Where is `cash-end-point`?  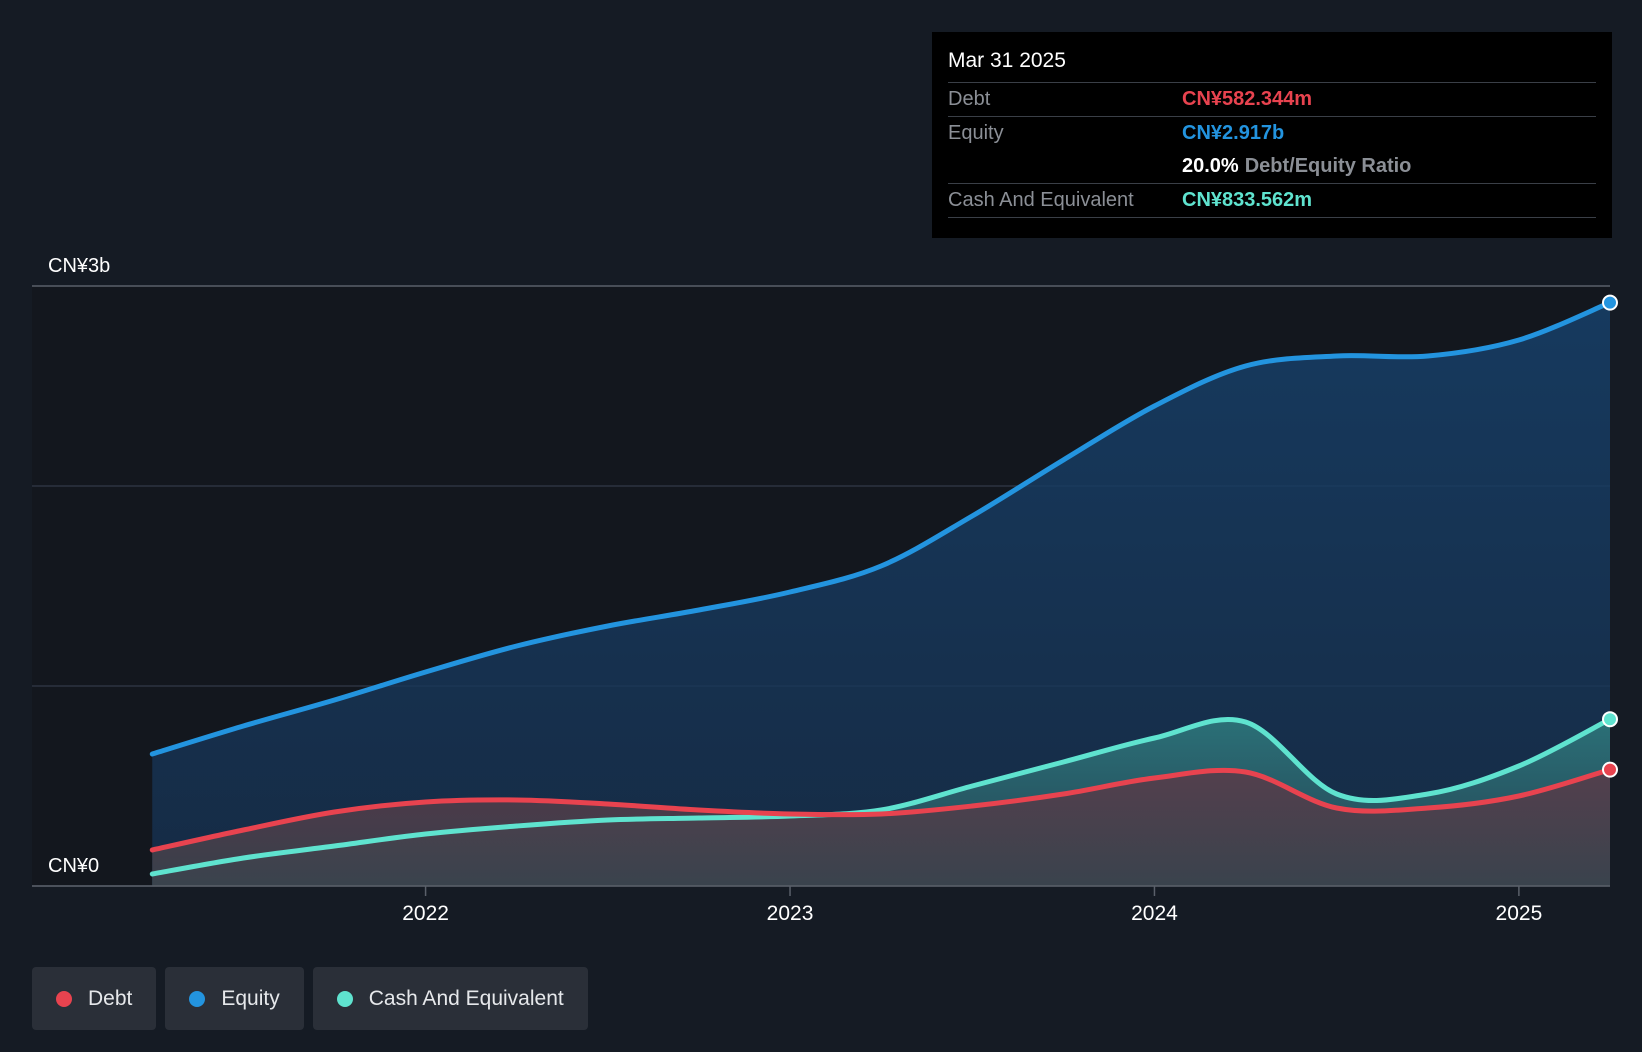
cash-end-point is located at coordinates (1610, 719).